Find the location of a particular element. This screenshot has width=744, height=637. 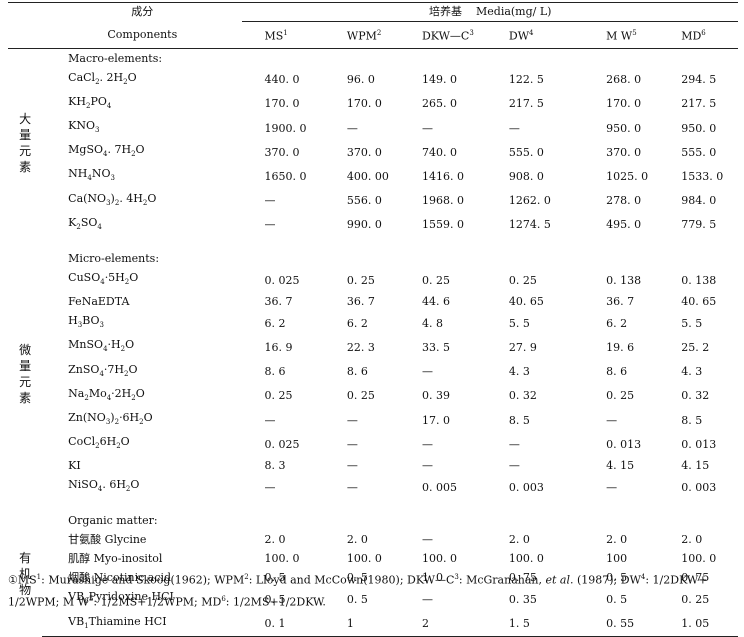

value-cell: 36. 7 is located at coordinates (620, 302).